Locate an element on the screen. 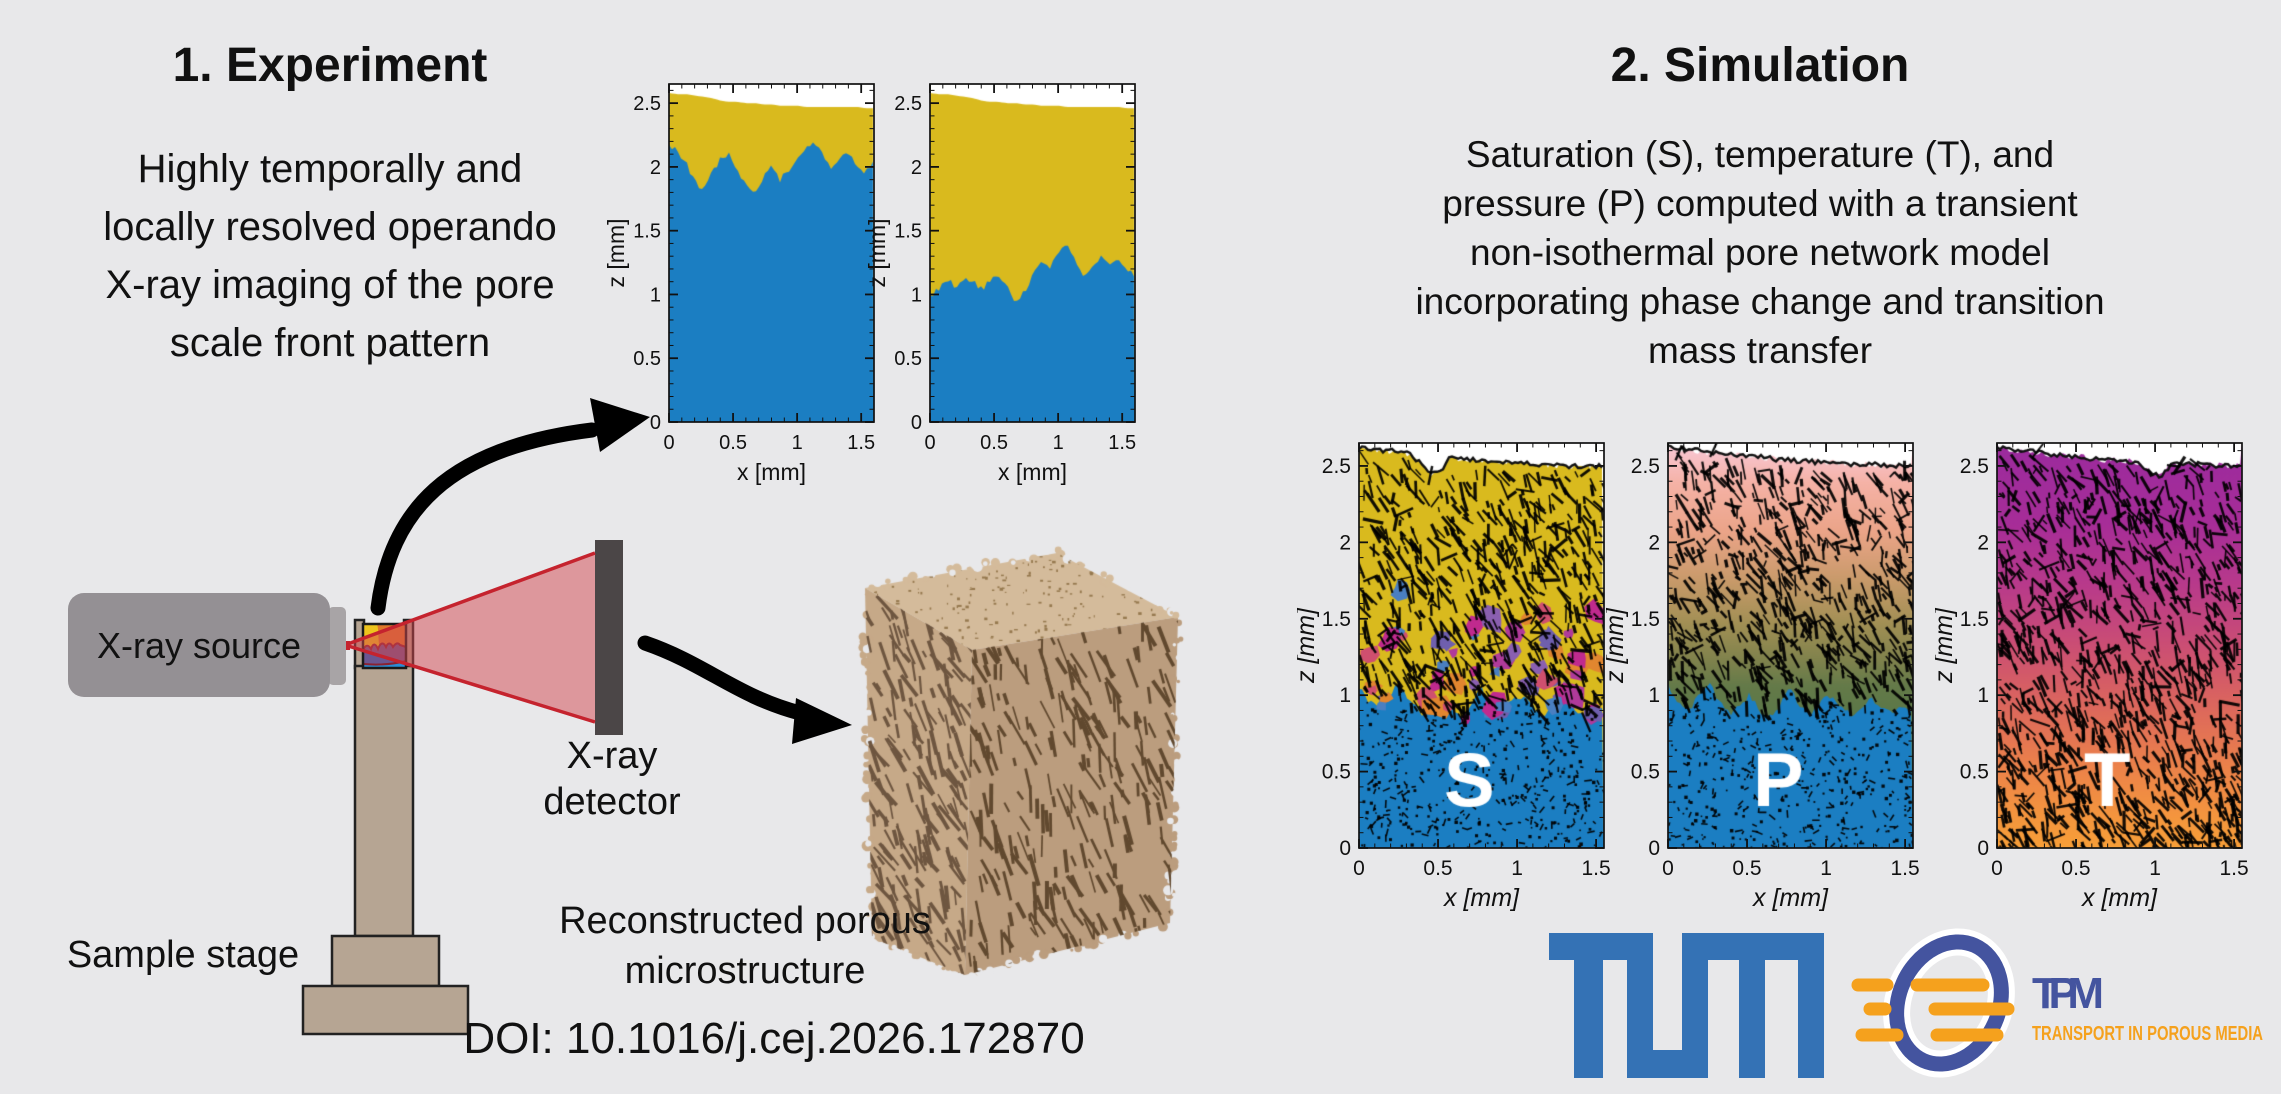 The width and height of the screenshot is (2281, 1094). doi-text: DOI: 10.1016/j.cej.2026.172870 is located at coordinates (774, 1038).